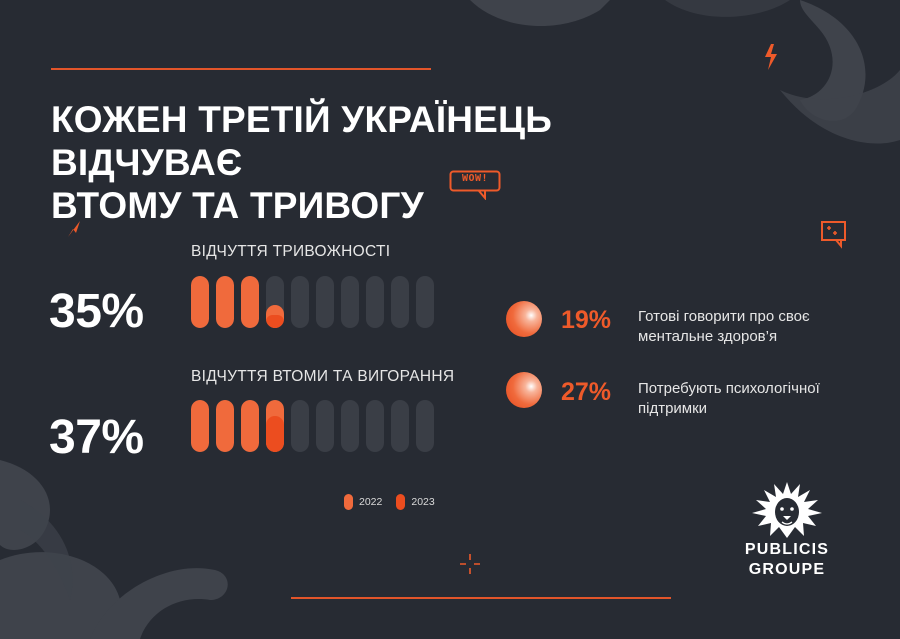 This screenshot has width=900, height=639. Describe the element at coordinates (673, 408) in the screenshot. I see `stat-text-support-line-2: підтримки` at that location.